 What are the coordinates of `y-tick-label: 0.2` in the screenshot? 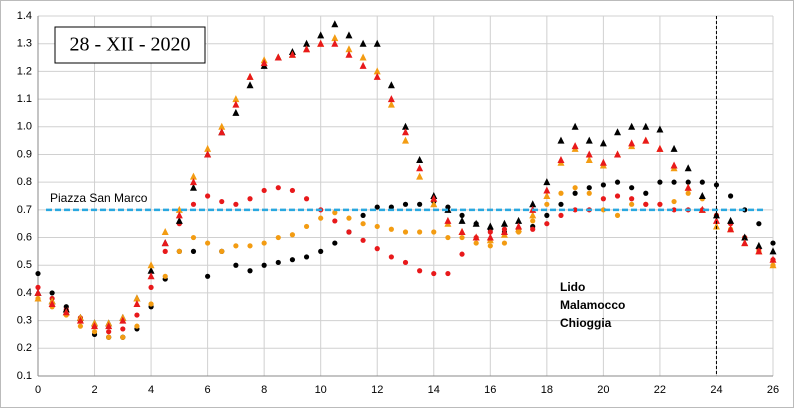 It's located at (24, 348).